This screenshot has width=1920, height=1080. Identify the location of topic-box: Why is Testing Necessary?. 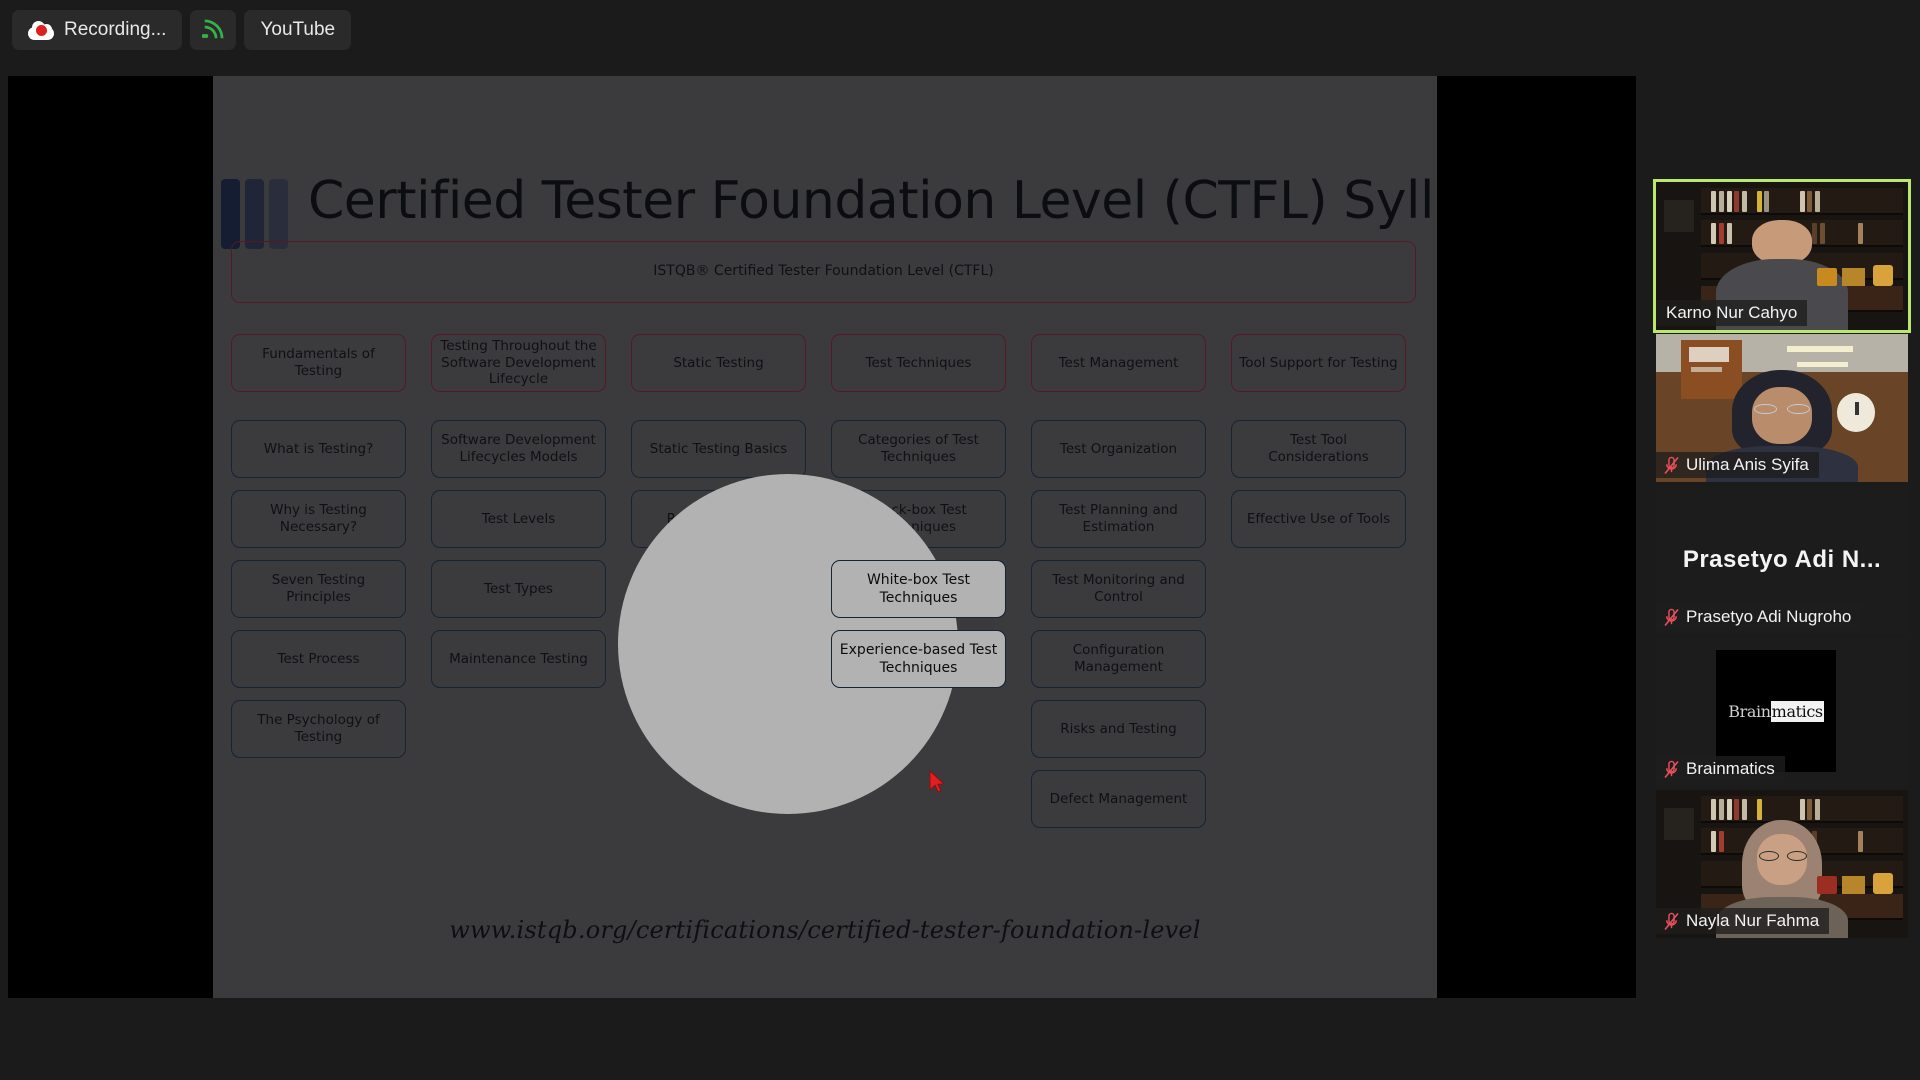
(318, 519).